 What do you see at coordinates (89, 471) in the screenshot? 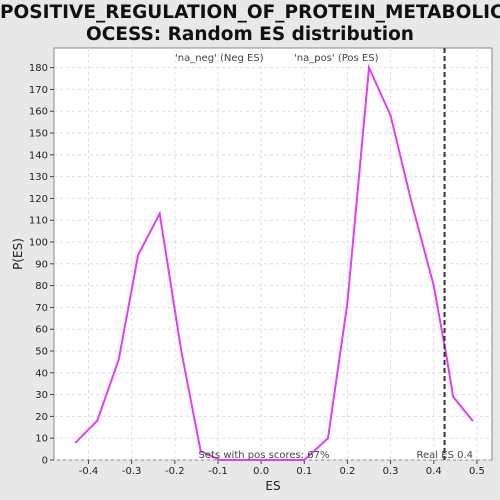
I see `x-tick-label: -0.4` at bounding box center [89, 471].